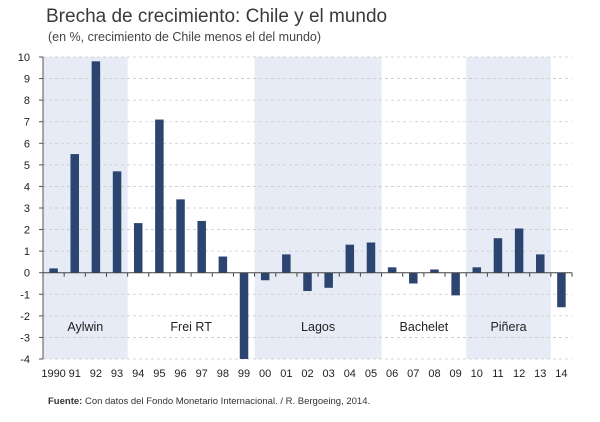 The height and width of the screenshot is (422, 600). I want to click on period-label: Bachelet, so click(424, 327).